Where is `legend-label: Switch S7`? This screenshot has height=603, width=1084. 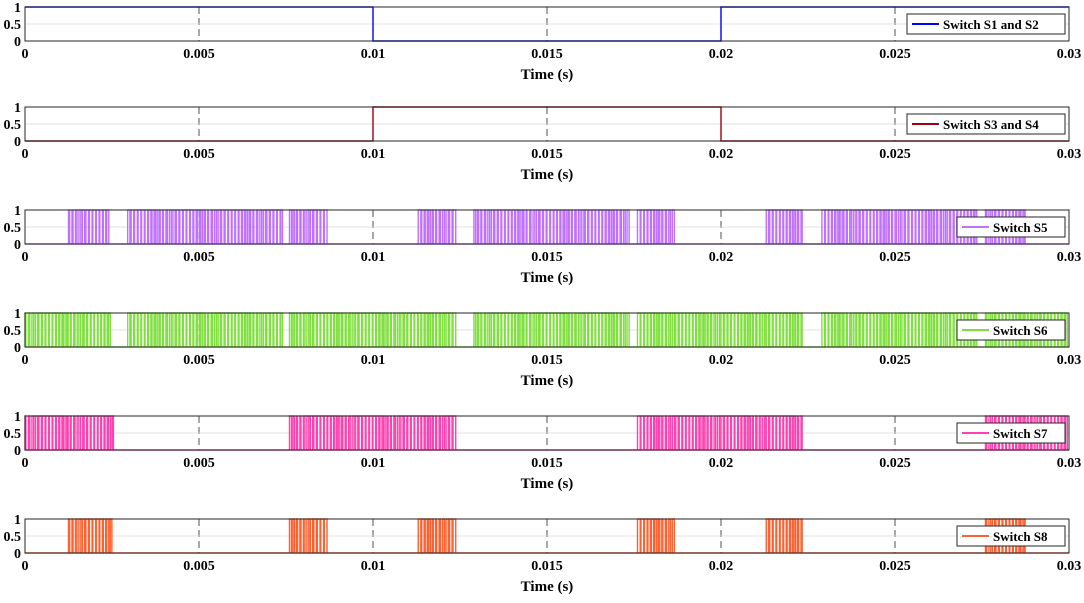
legend-label: Switch S7 is located at coordinates (1020, 433).